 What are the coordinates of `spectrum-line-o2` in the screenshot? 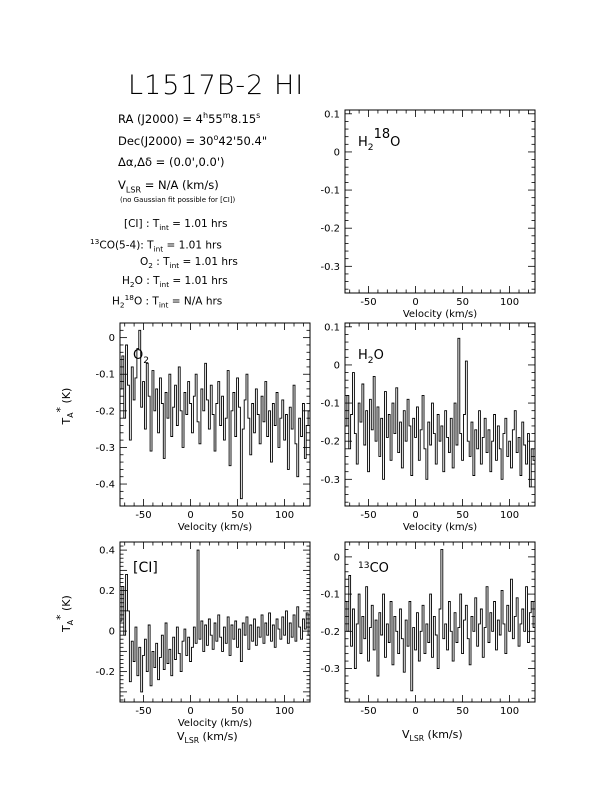 It's located at (215, 414).